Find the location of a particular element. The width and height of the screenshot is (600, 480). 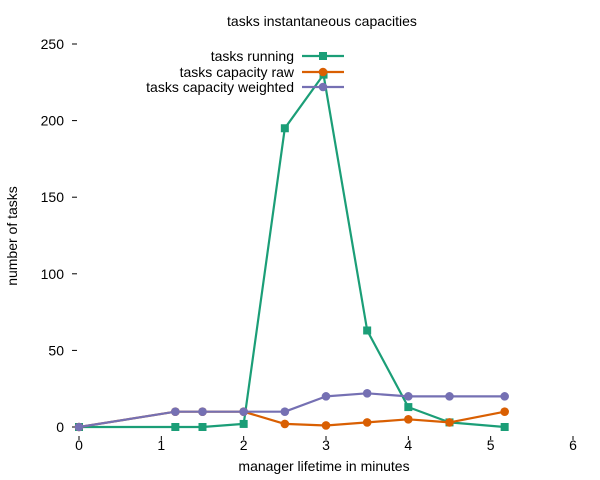

y-axis-label: number of tasks is located at coordinates (12, 236).